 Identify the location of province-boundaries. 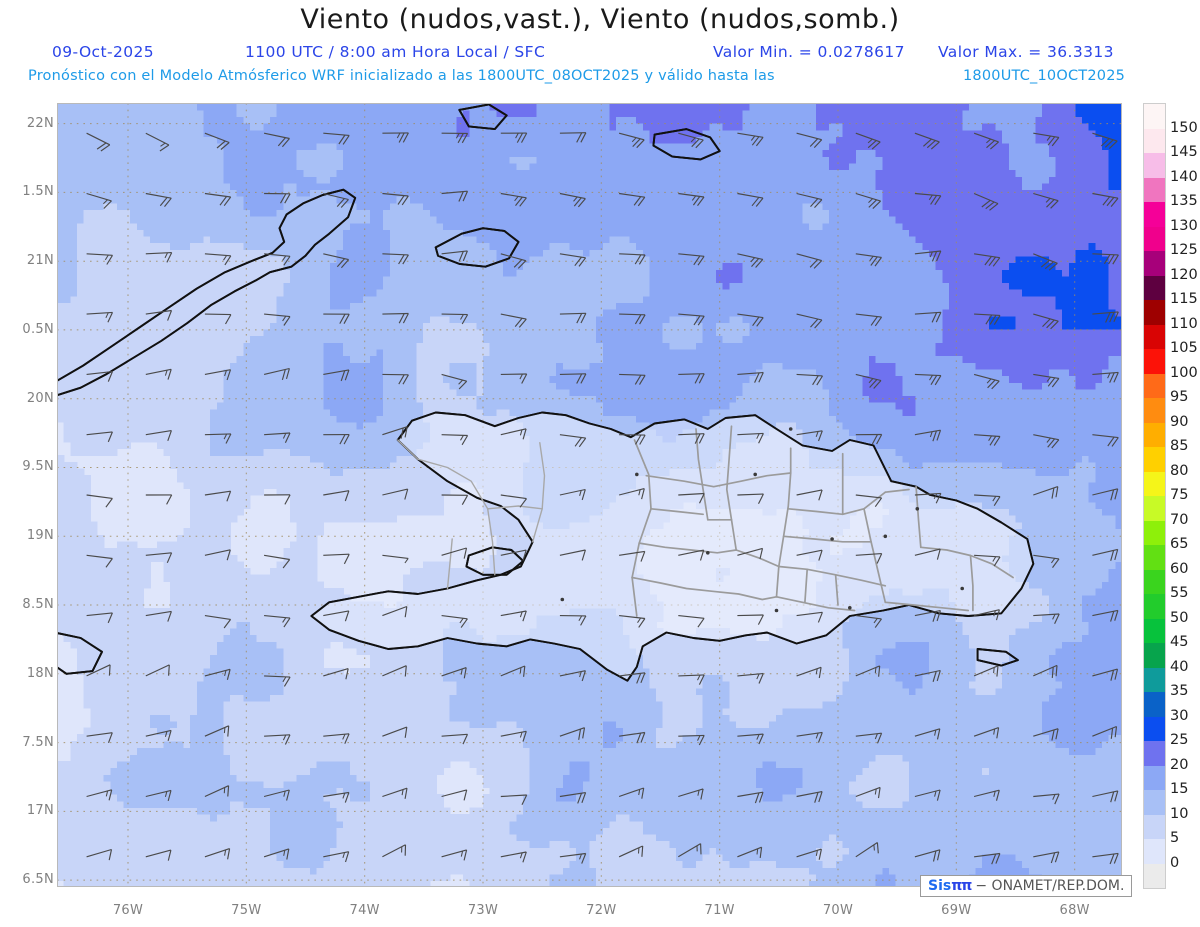
(705, 521).